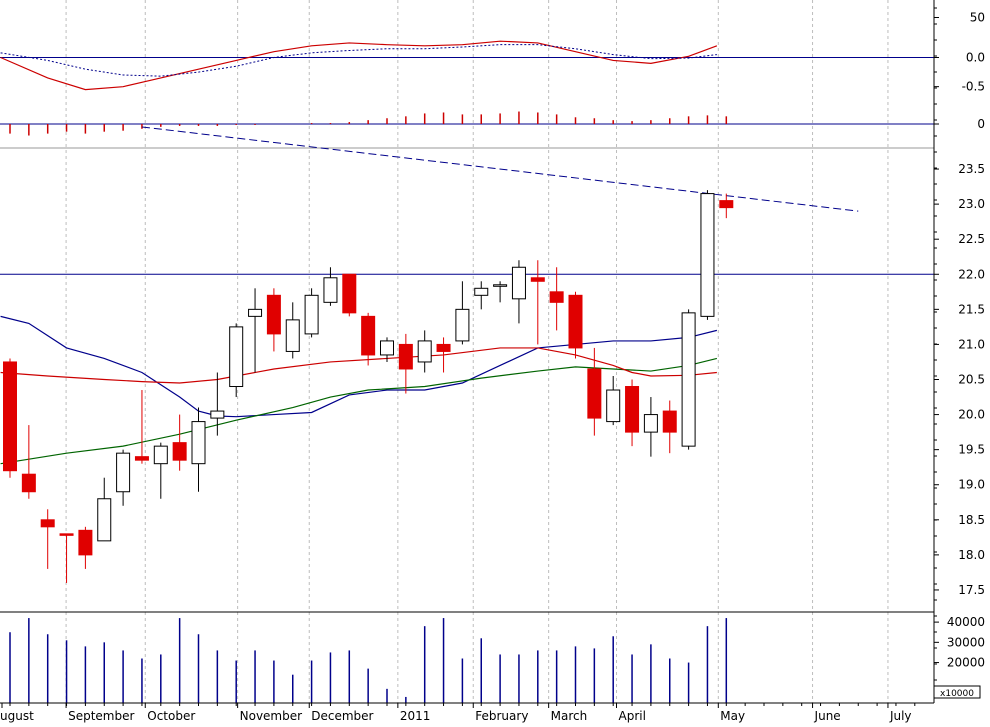 The height and width of the screenshot is (727, 990). I want to click on indicator2-tick-label: 0.0, so click(975, 58).